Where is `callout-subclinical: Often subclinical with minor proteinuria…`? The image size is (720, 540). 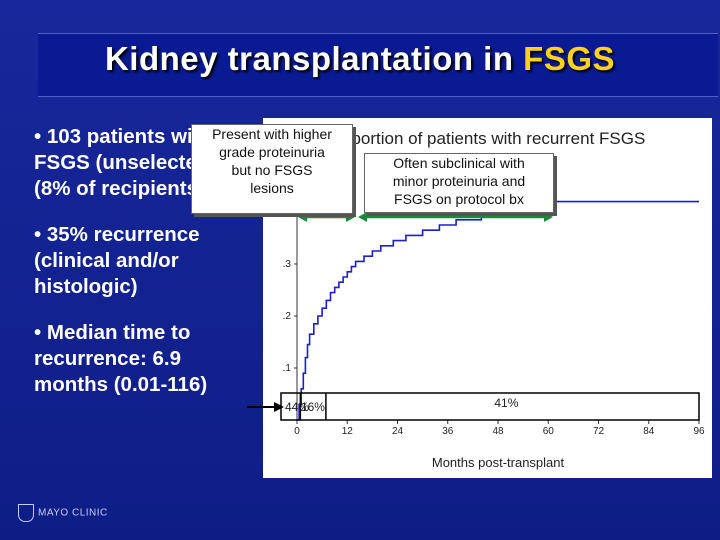 callout-subclinical: Often subclinical with minor proteinuria… is located at coordinates (459, 183).